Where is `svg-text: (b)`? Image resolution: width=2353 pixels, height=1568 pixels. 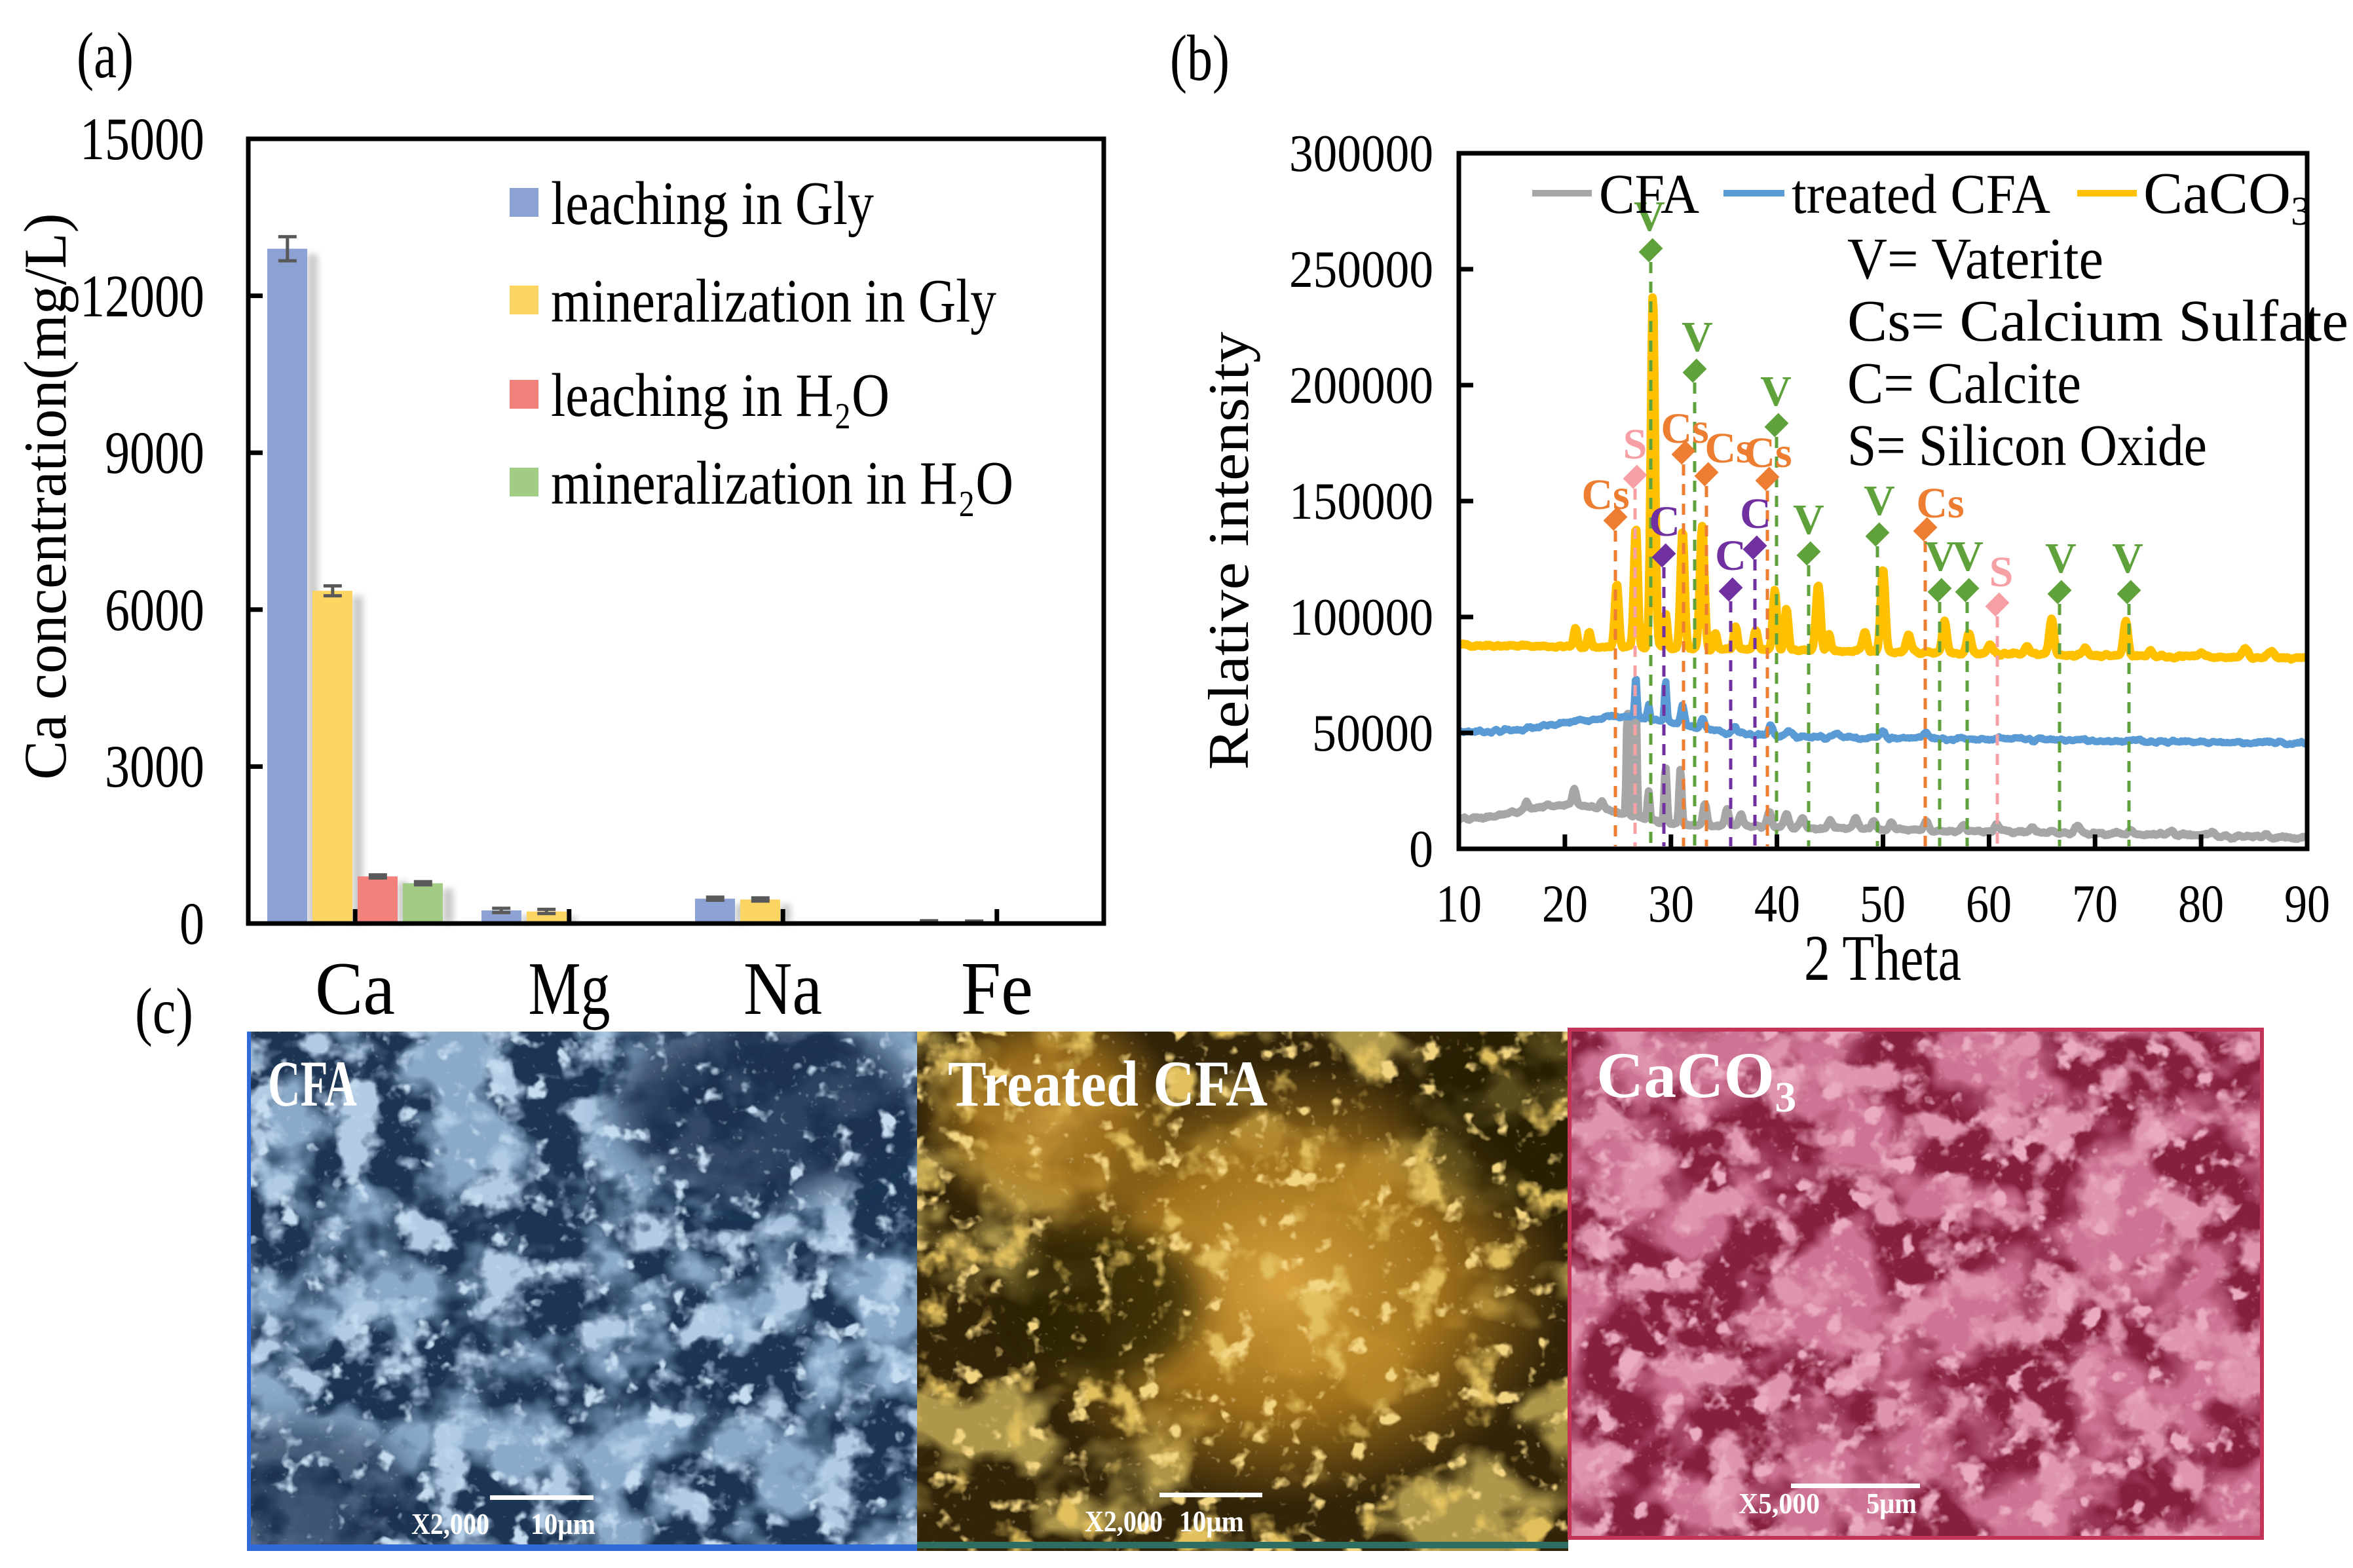
svg-text: (b) is located at coordinates (1200, 58).